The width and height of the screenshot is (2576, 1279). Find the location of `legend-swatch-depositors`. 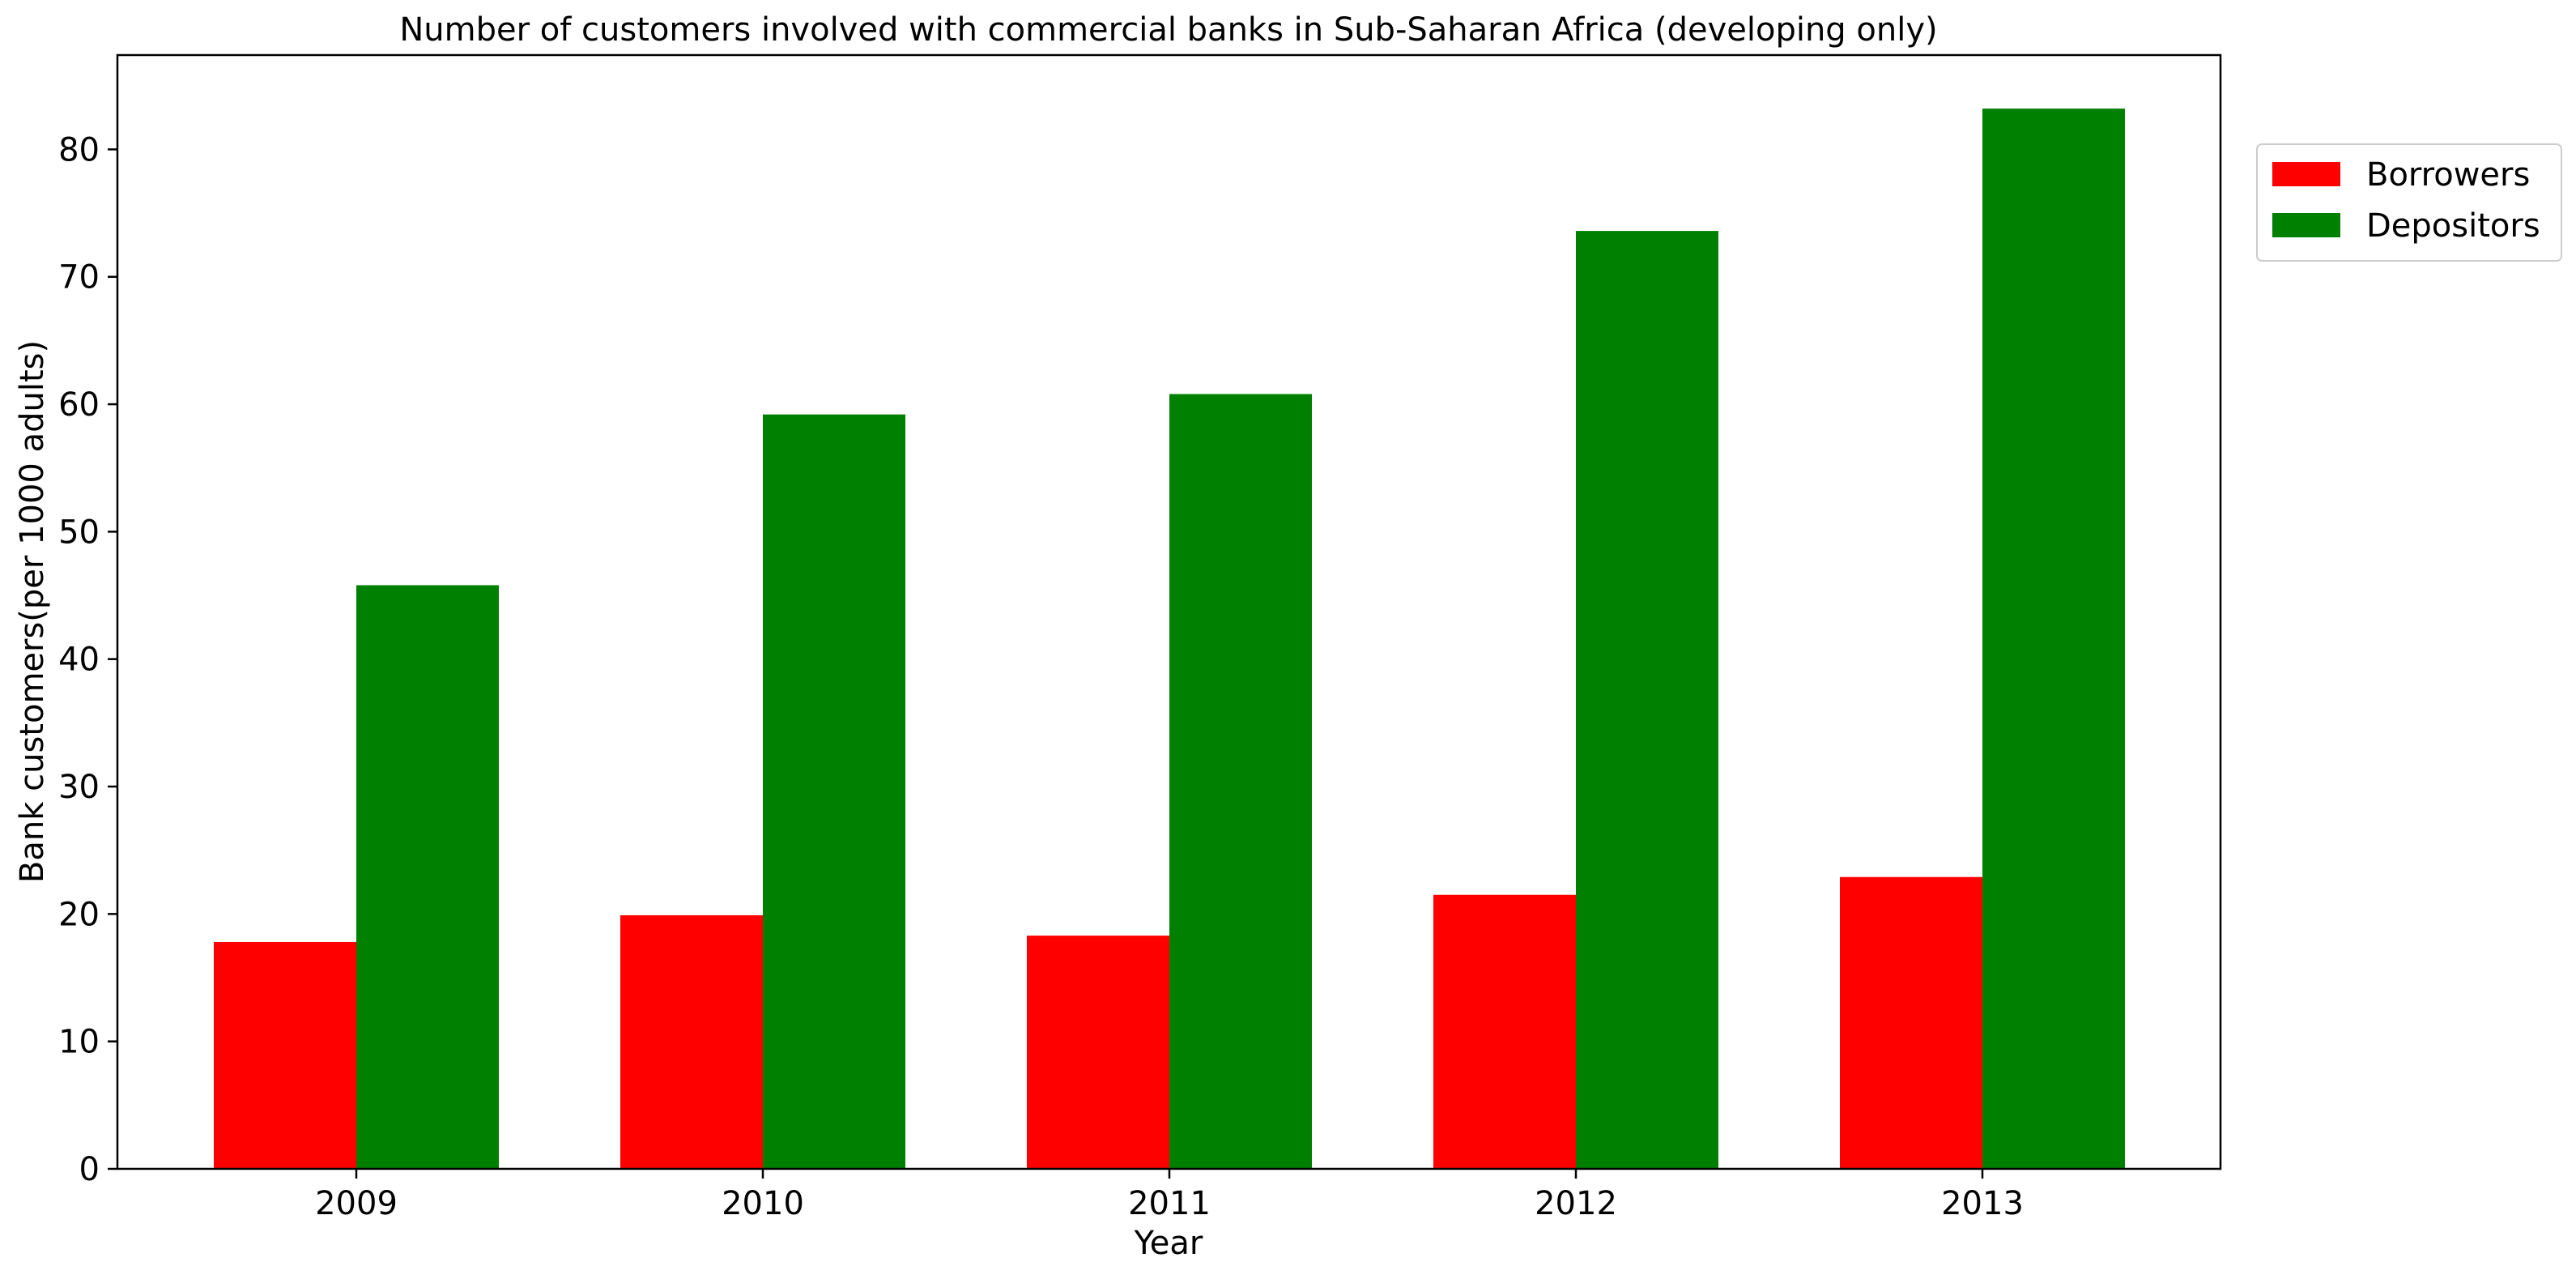

legend-swatch-depositors is located at coordinates (2306, 225).